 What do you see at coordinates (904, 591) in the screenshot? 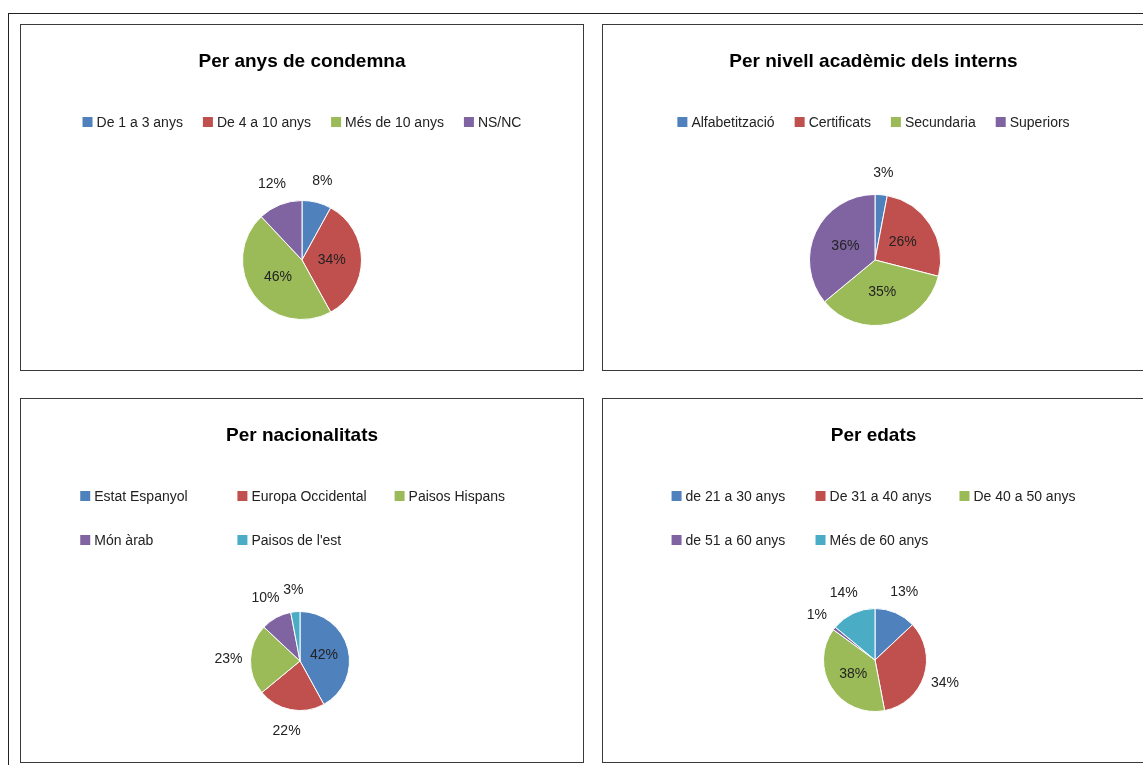
I see `data-label: 13%` at bounding box center [904, 591].